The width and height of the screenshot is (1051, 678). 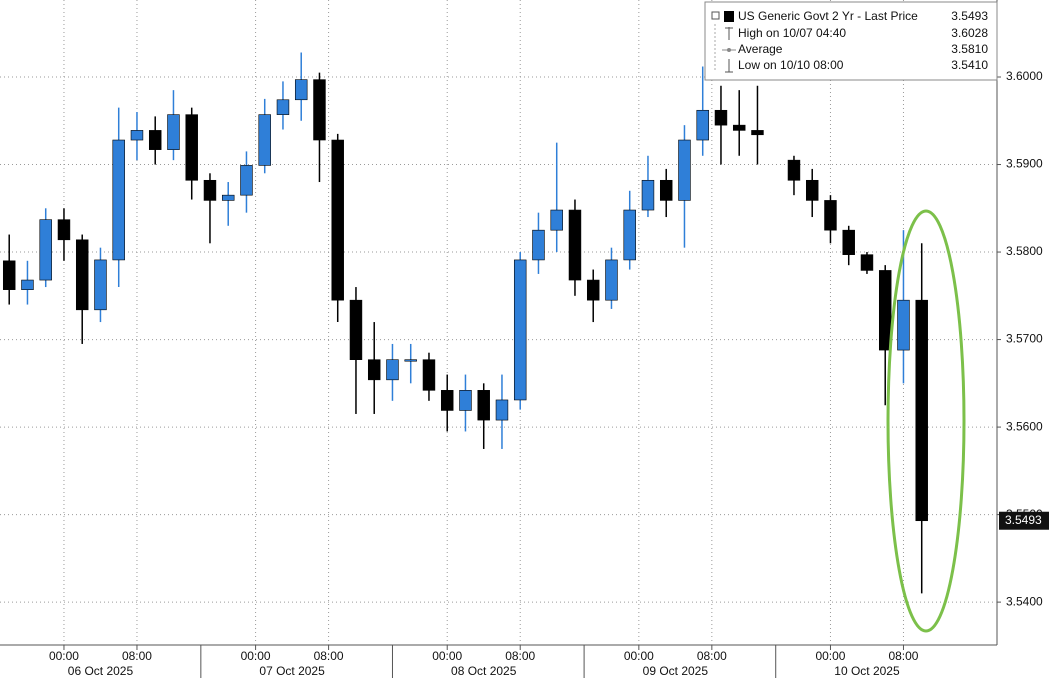 I want to click on legend-label: High on 10/07 04:40, so click(x=792, y=33).